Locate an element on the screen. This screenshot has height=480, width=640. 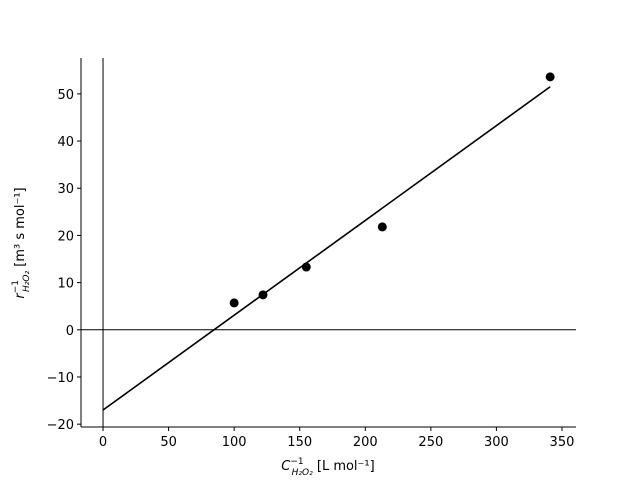
x-tick-label: 50 is located at coordinates (168, 442).